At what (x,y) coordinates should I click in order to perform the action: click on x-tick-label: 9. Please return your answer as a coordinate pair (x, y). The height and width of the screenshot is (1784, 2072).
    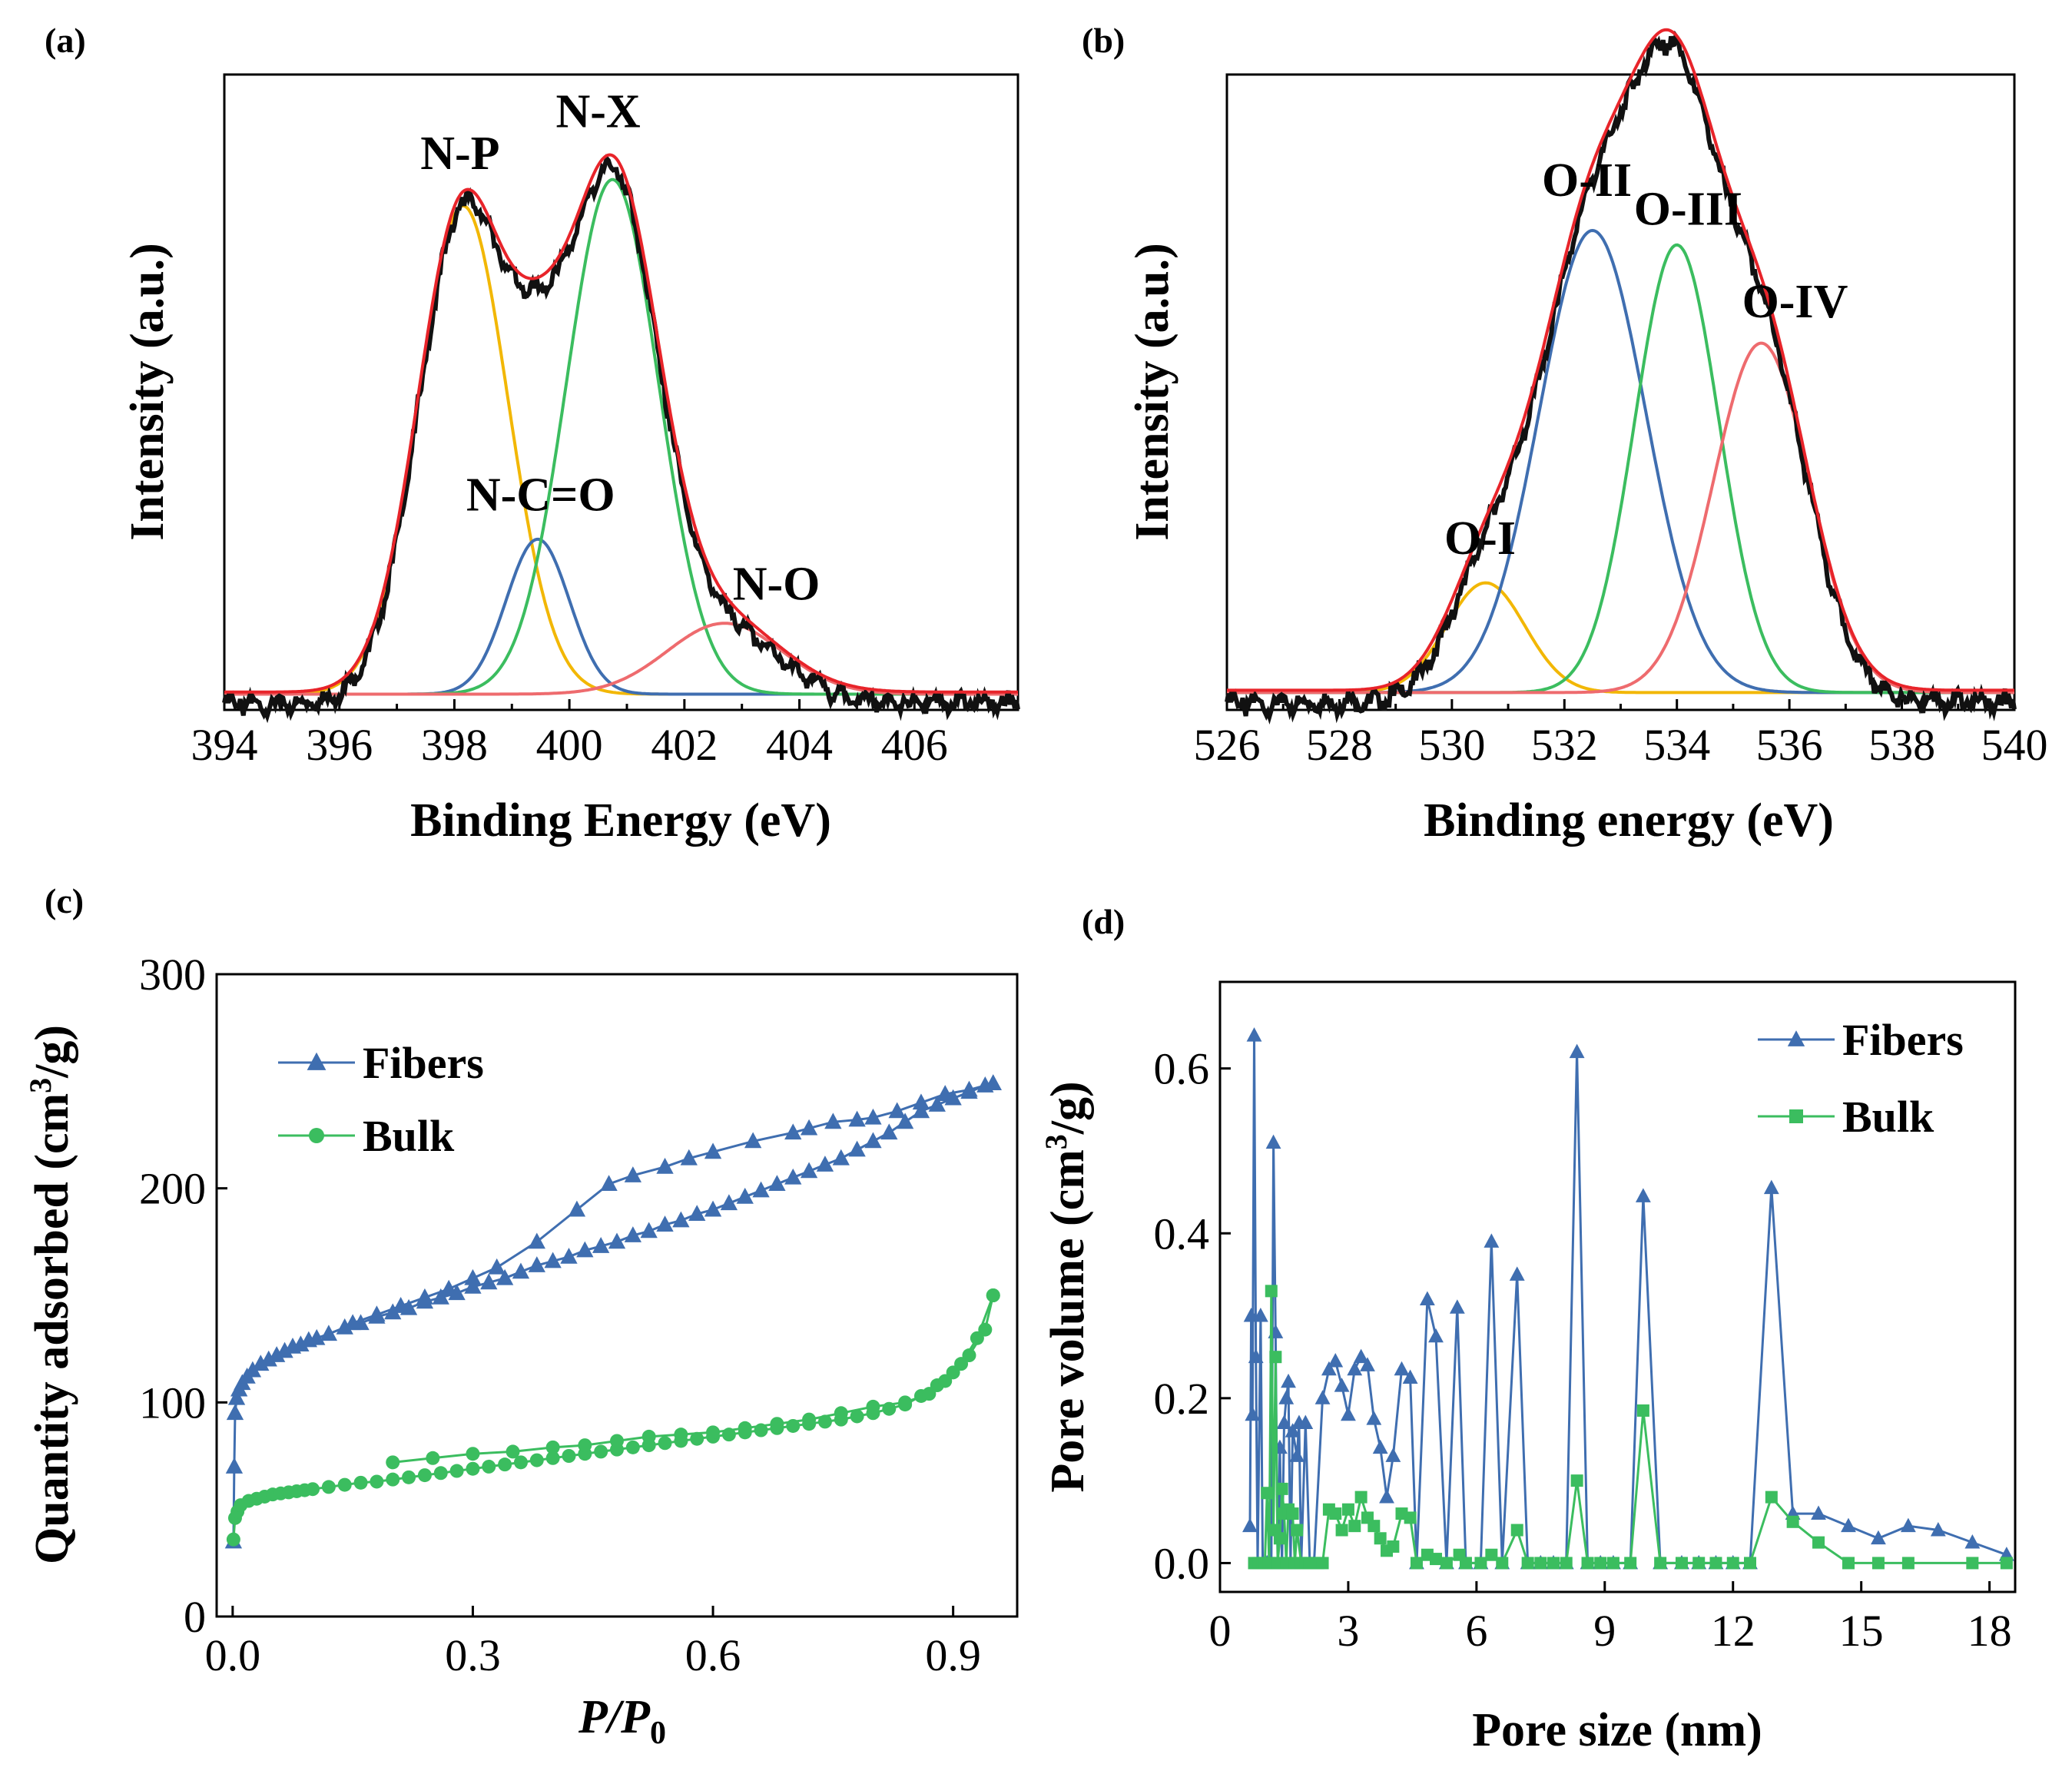
    Looking at the image, I should click on (1604, 1631).